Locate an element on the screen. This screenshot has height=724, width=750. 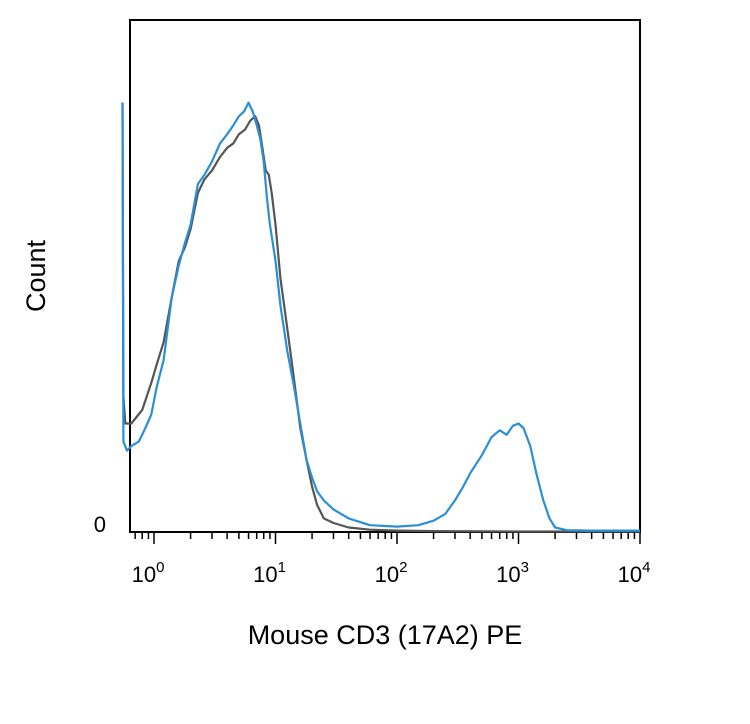
x-tick-label: 10¹ is located at coordinates (269, 573).